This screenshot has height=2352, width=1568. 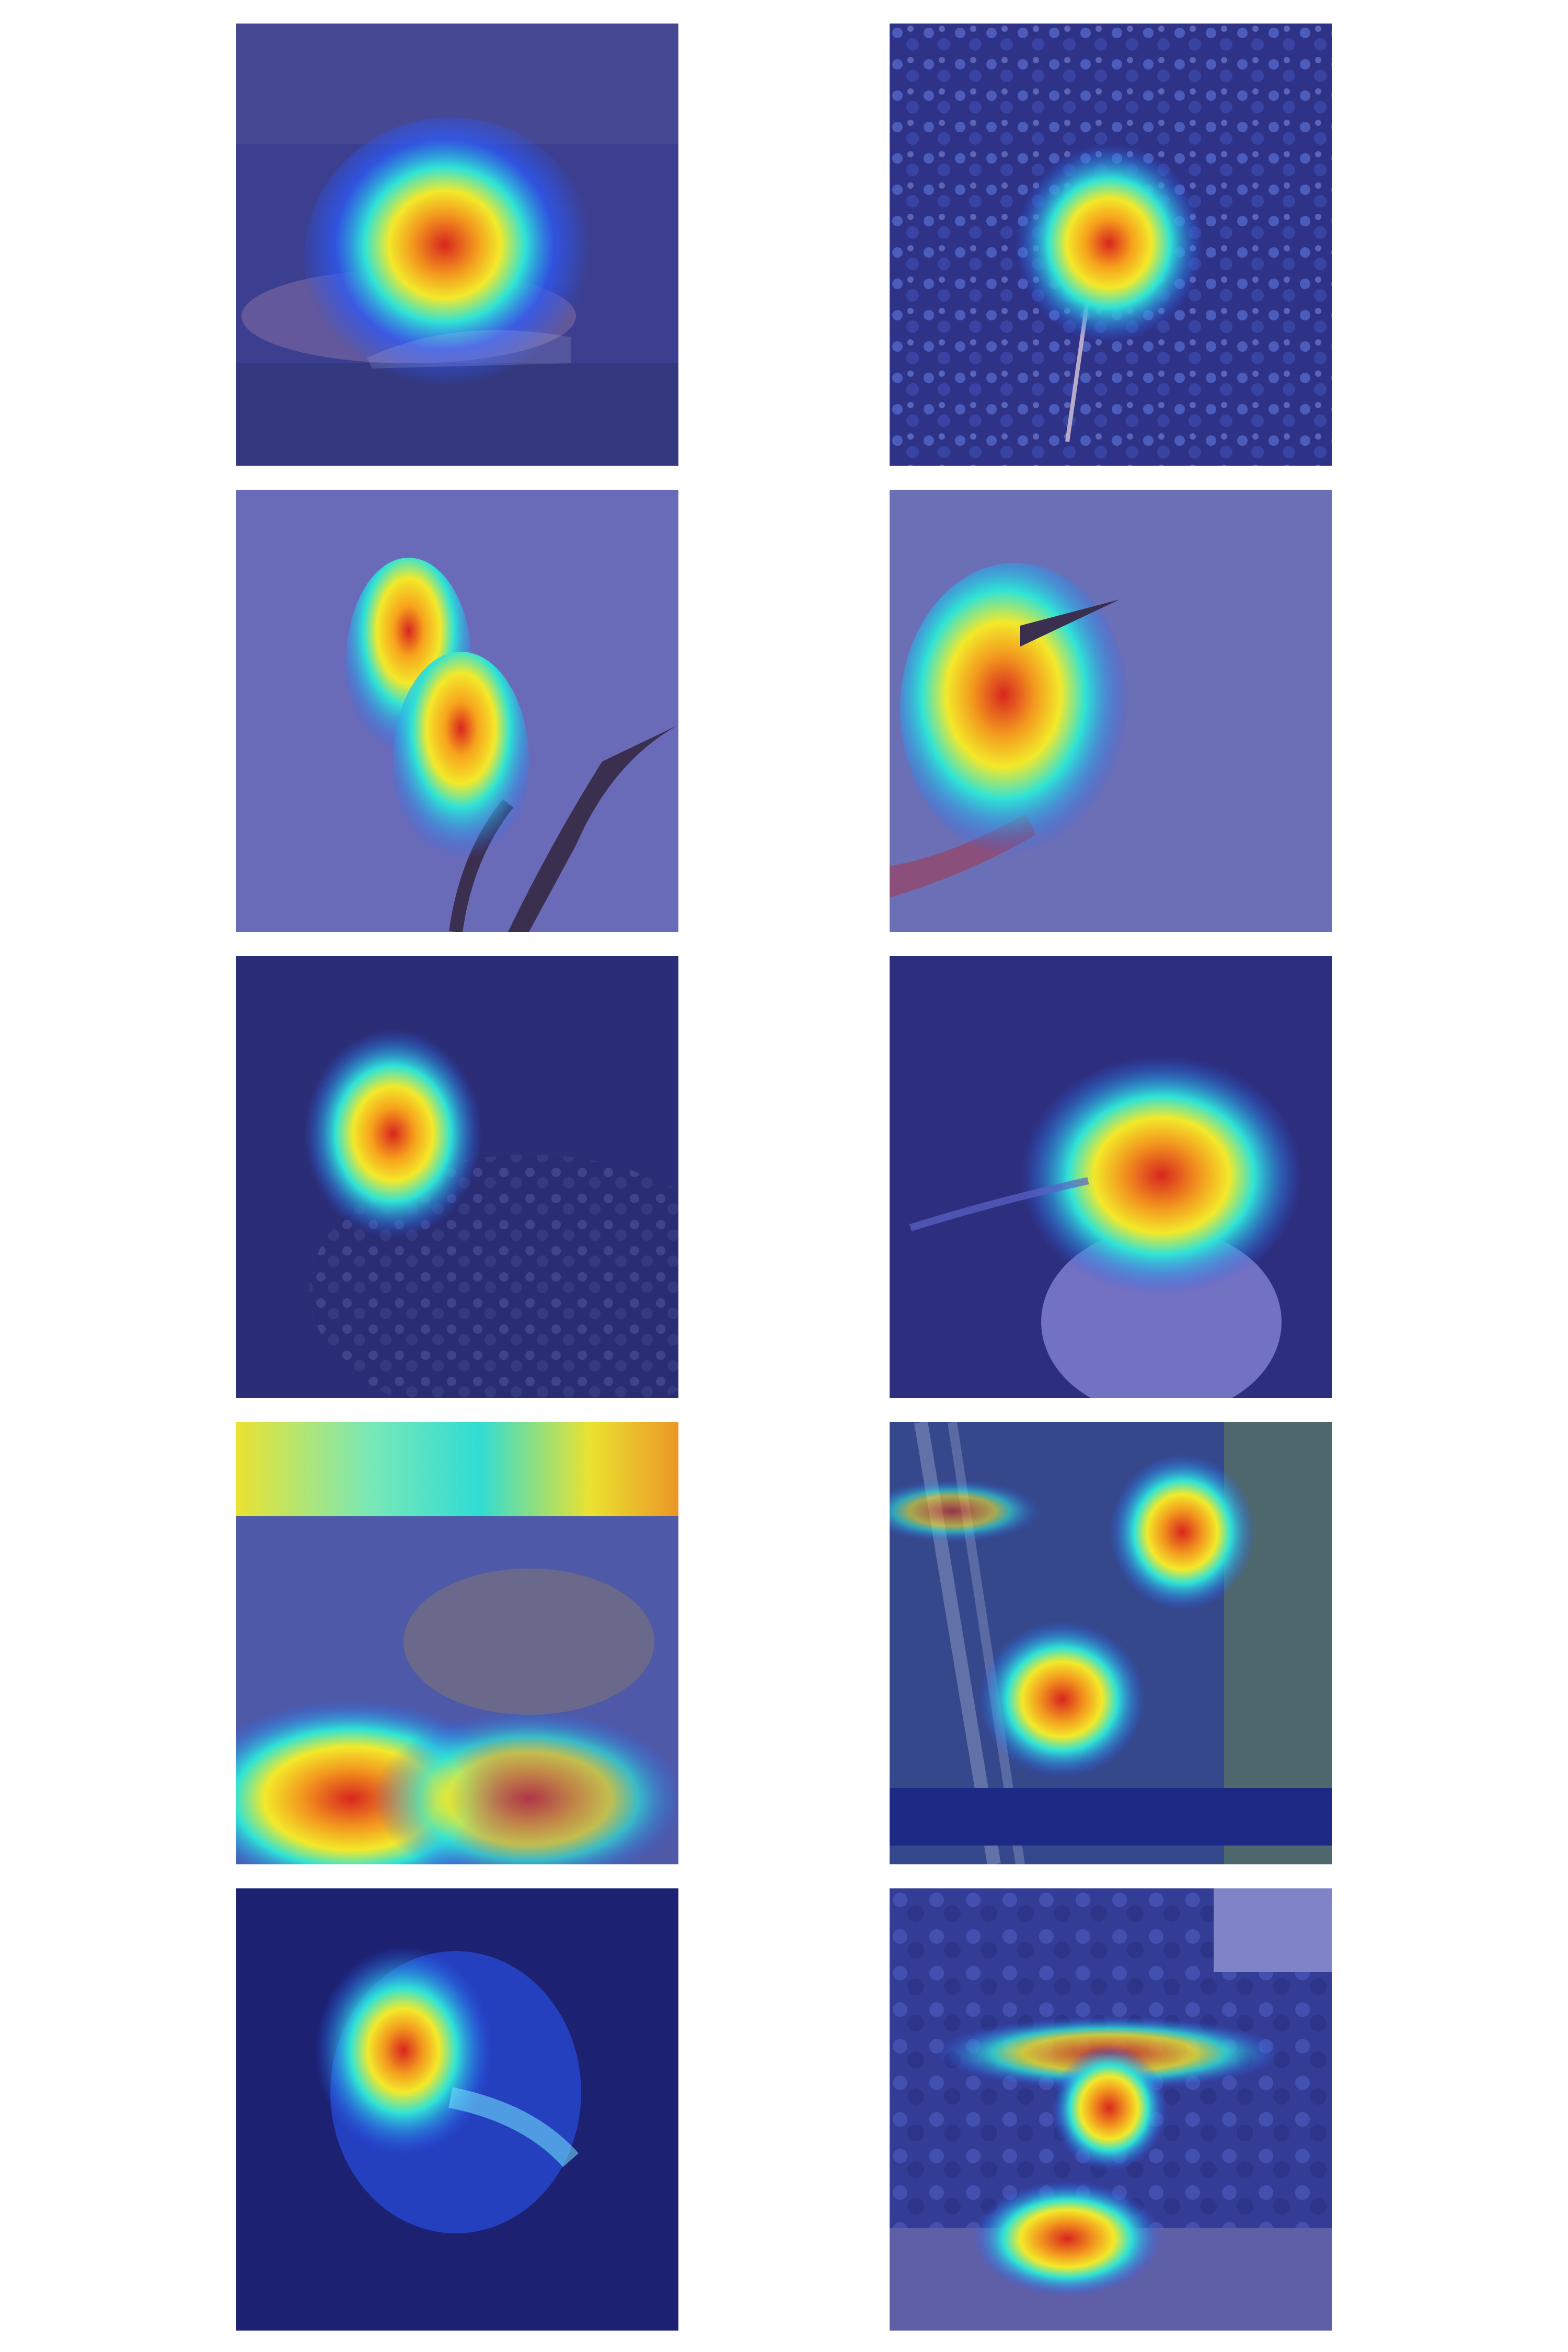 I want to click on heatmap-tile-r2c1, so click(x=457, y=711).